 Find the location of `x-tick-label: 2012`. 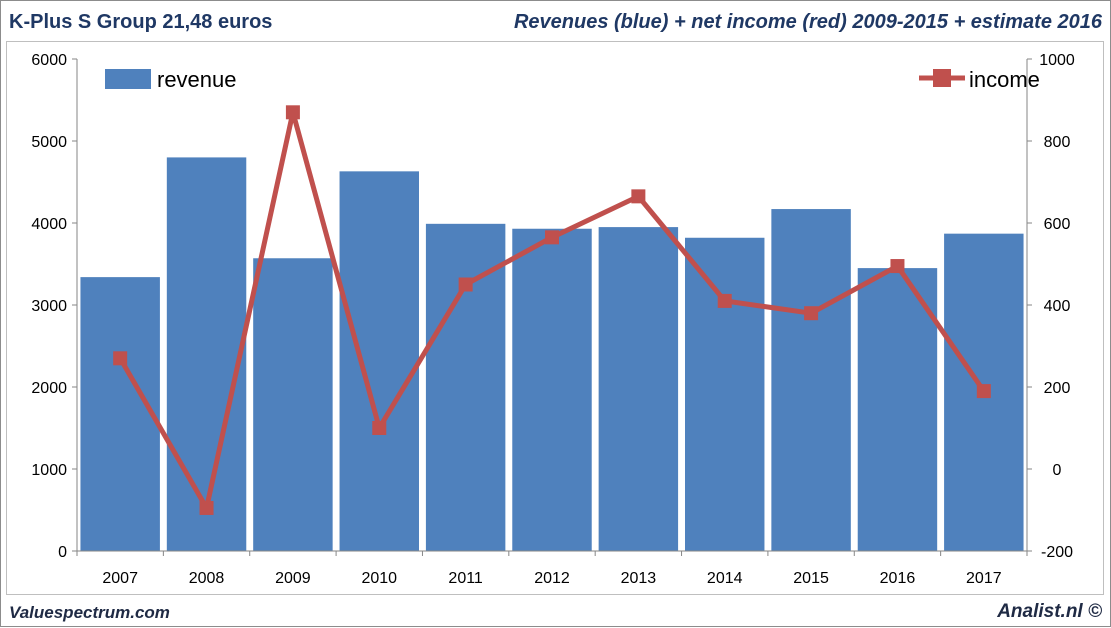

x-tick-label: 2012 is located at coordinates (552, 578).